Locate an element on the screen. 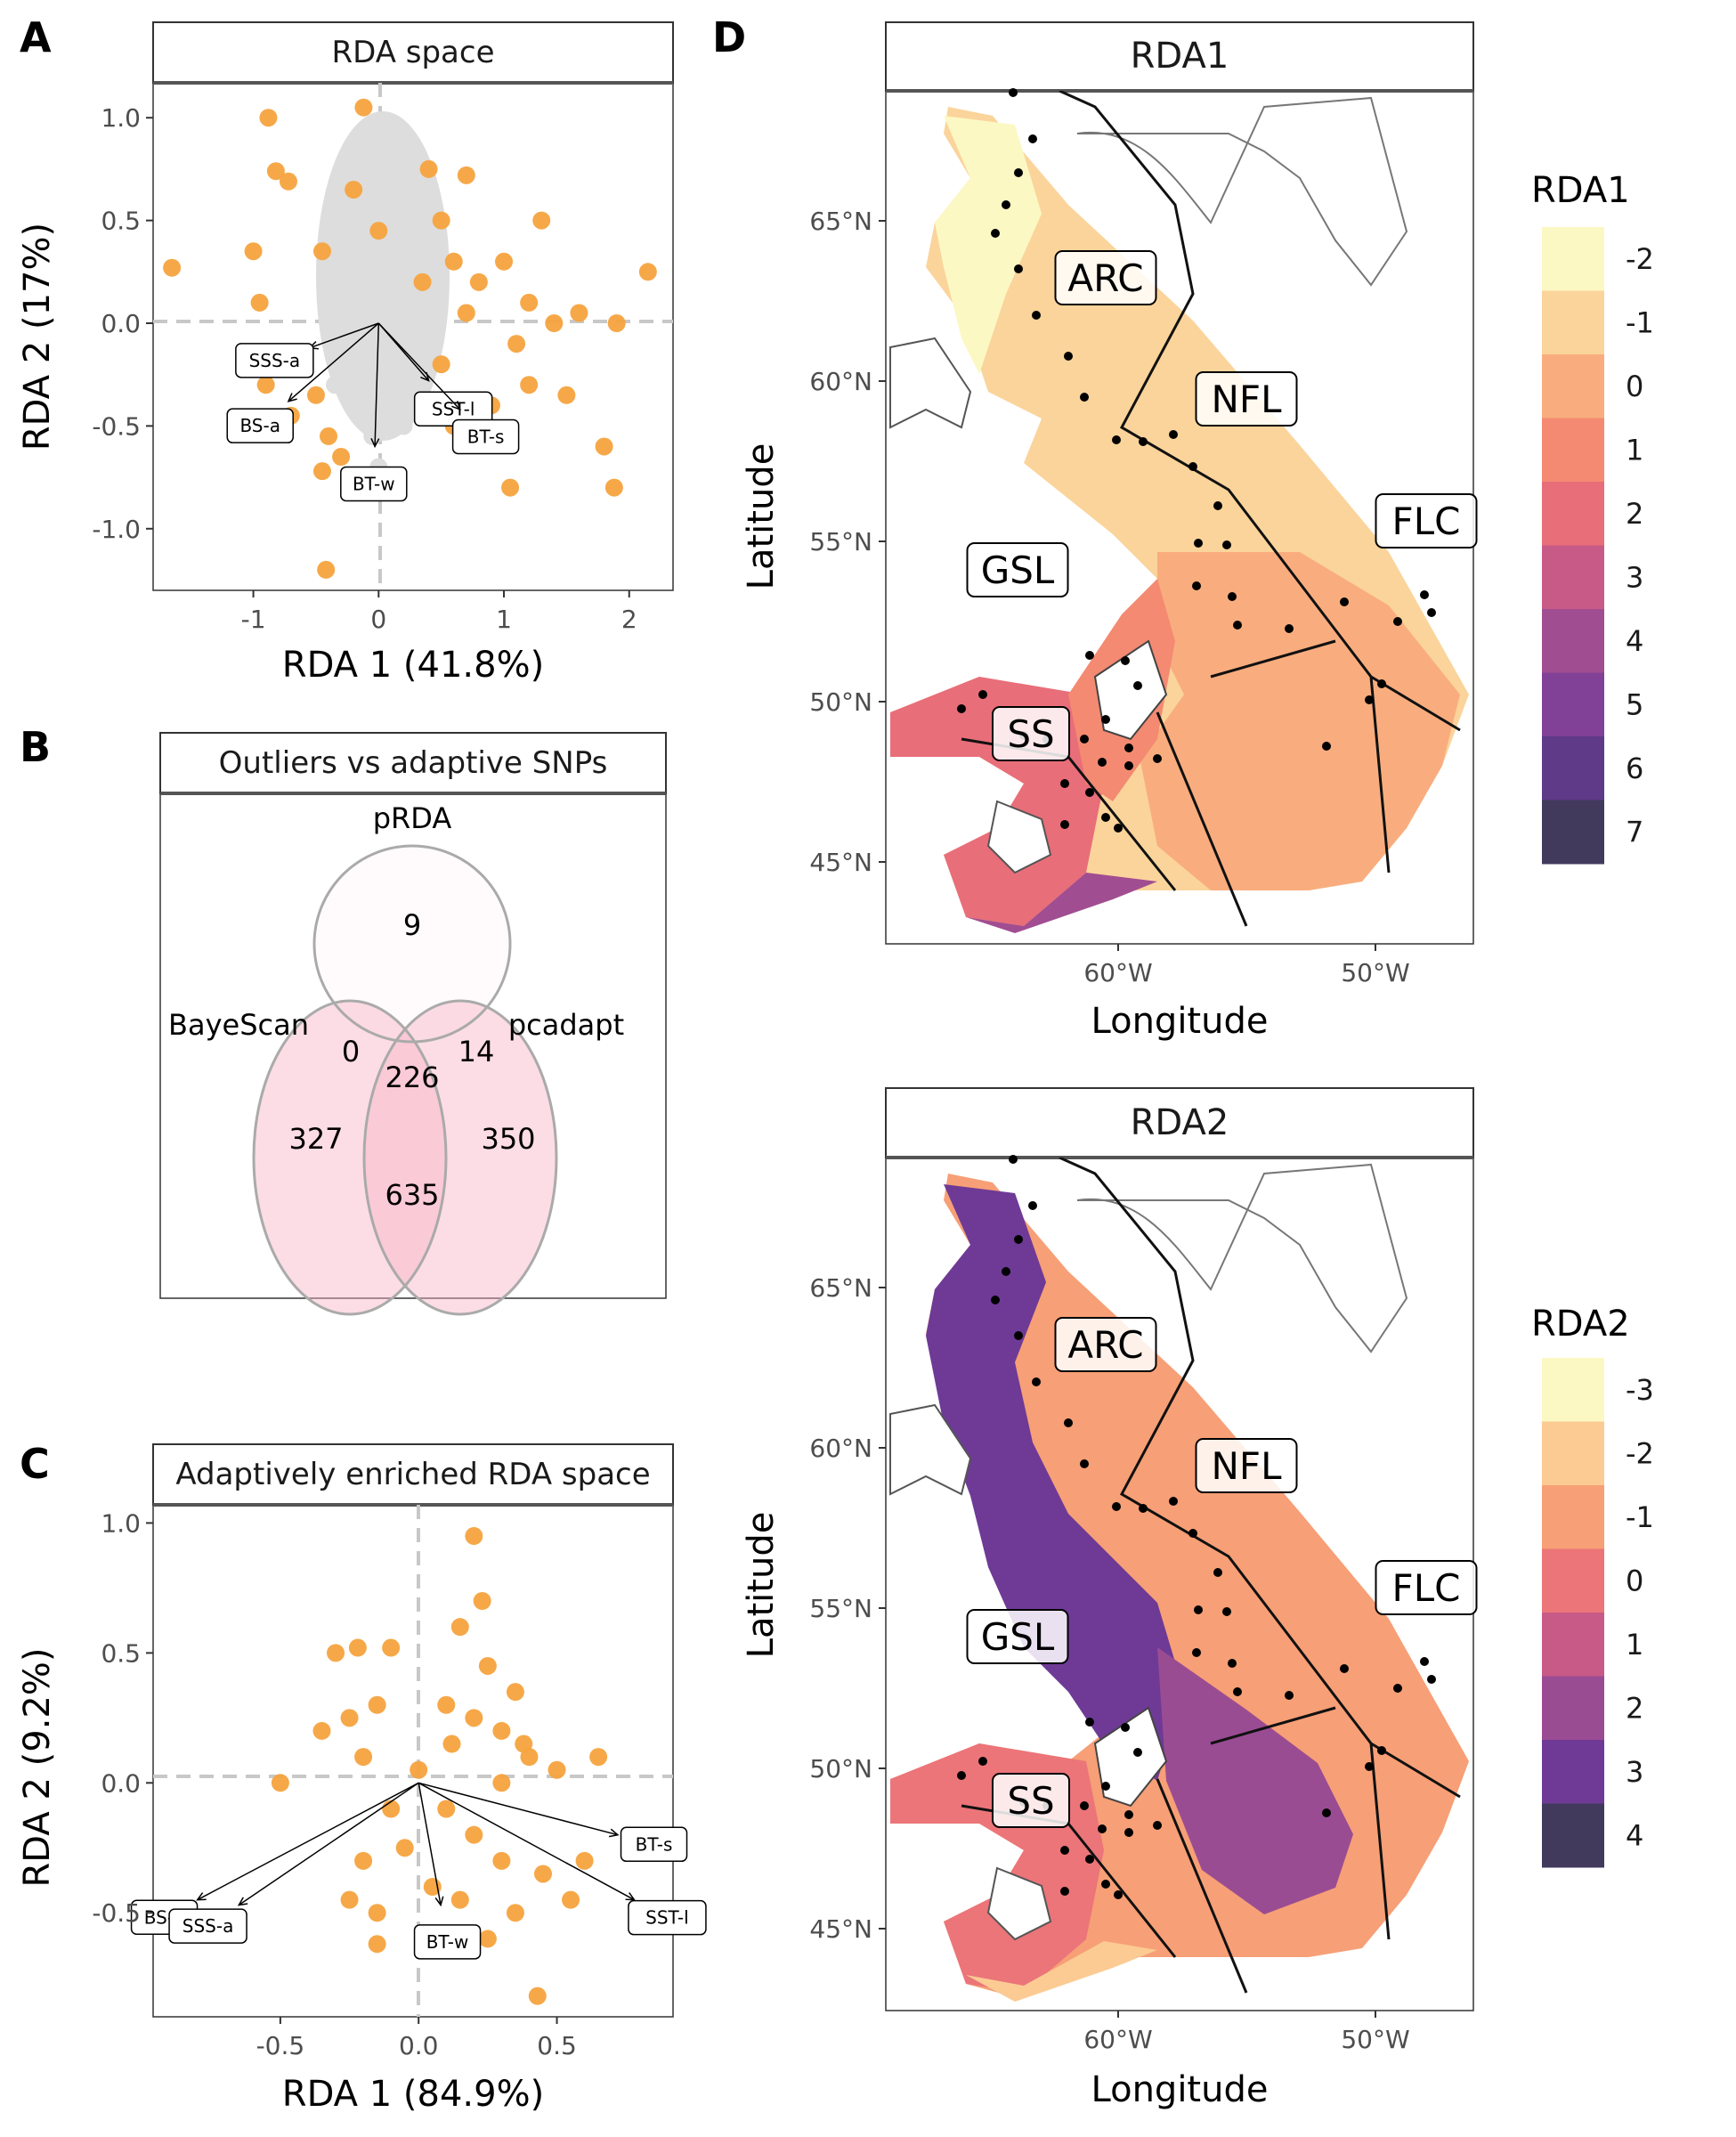  biplot-arrow-bt-s is located at coordinates (419, 366).